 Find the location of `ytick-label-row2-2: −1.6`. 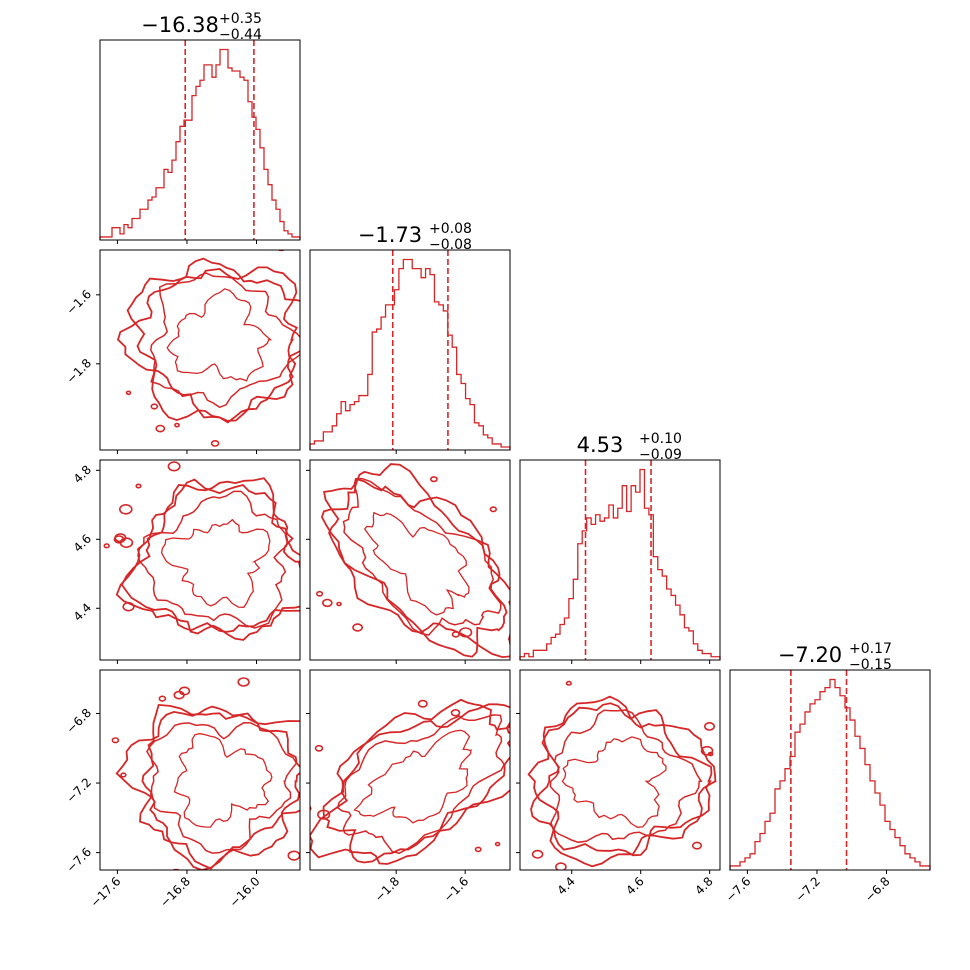

ytick-label-row2-2: −1.6 is located at coordinates (79, 302).